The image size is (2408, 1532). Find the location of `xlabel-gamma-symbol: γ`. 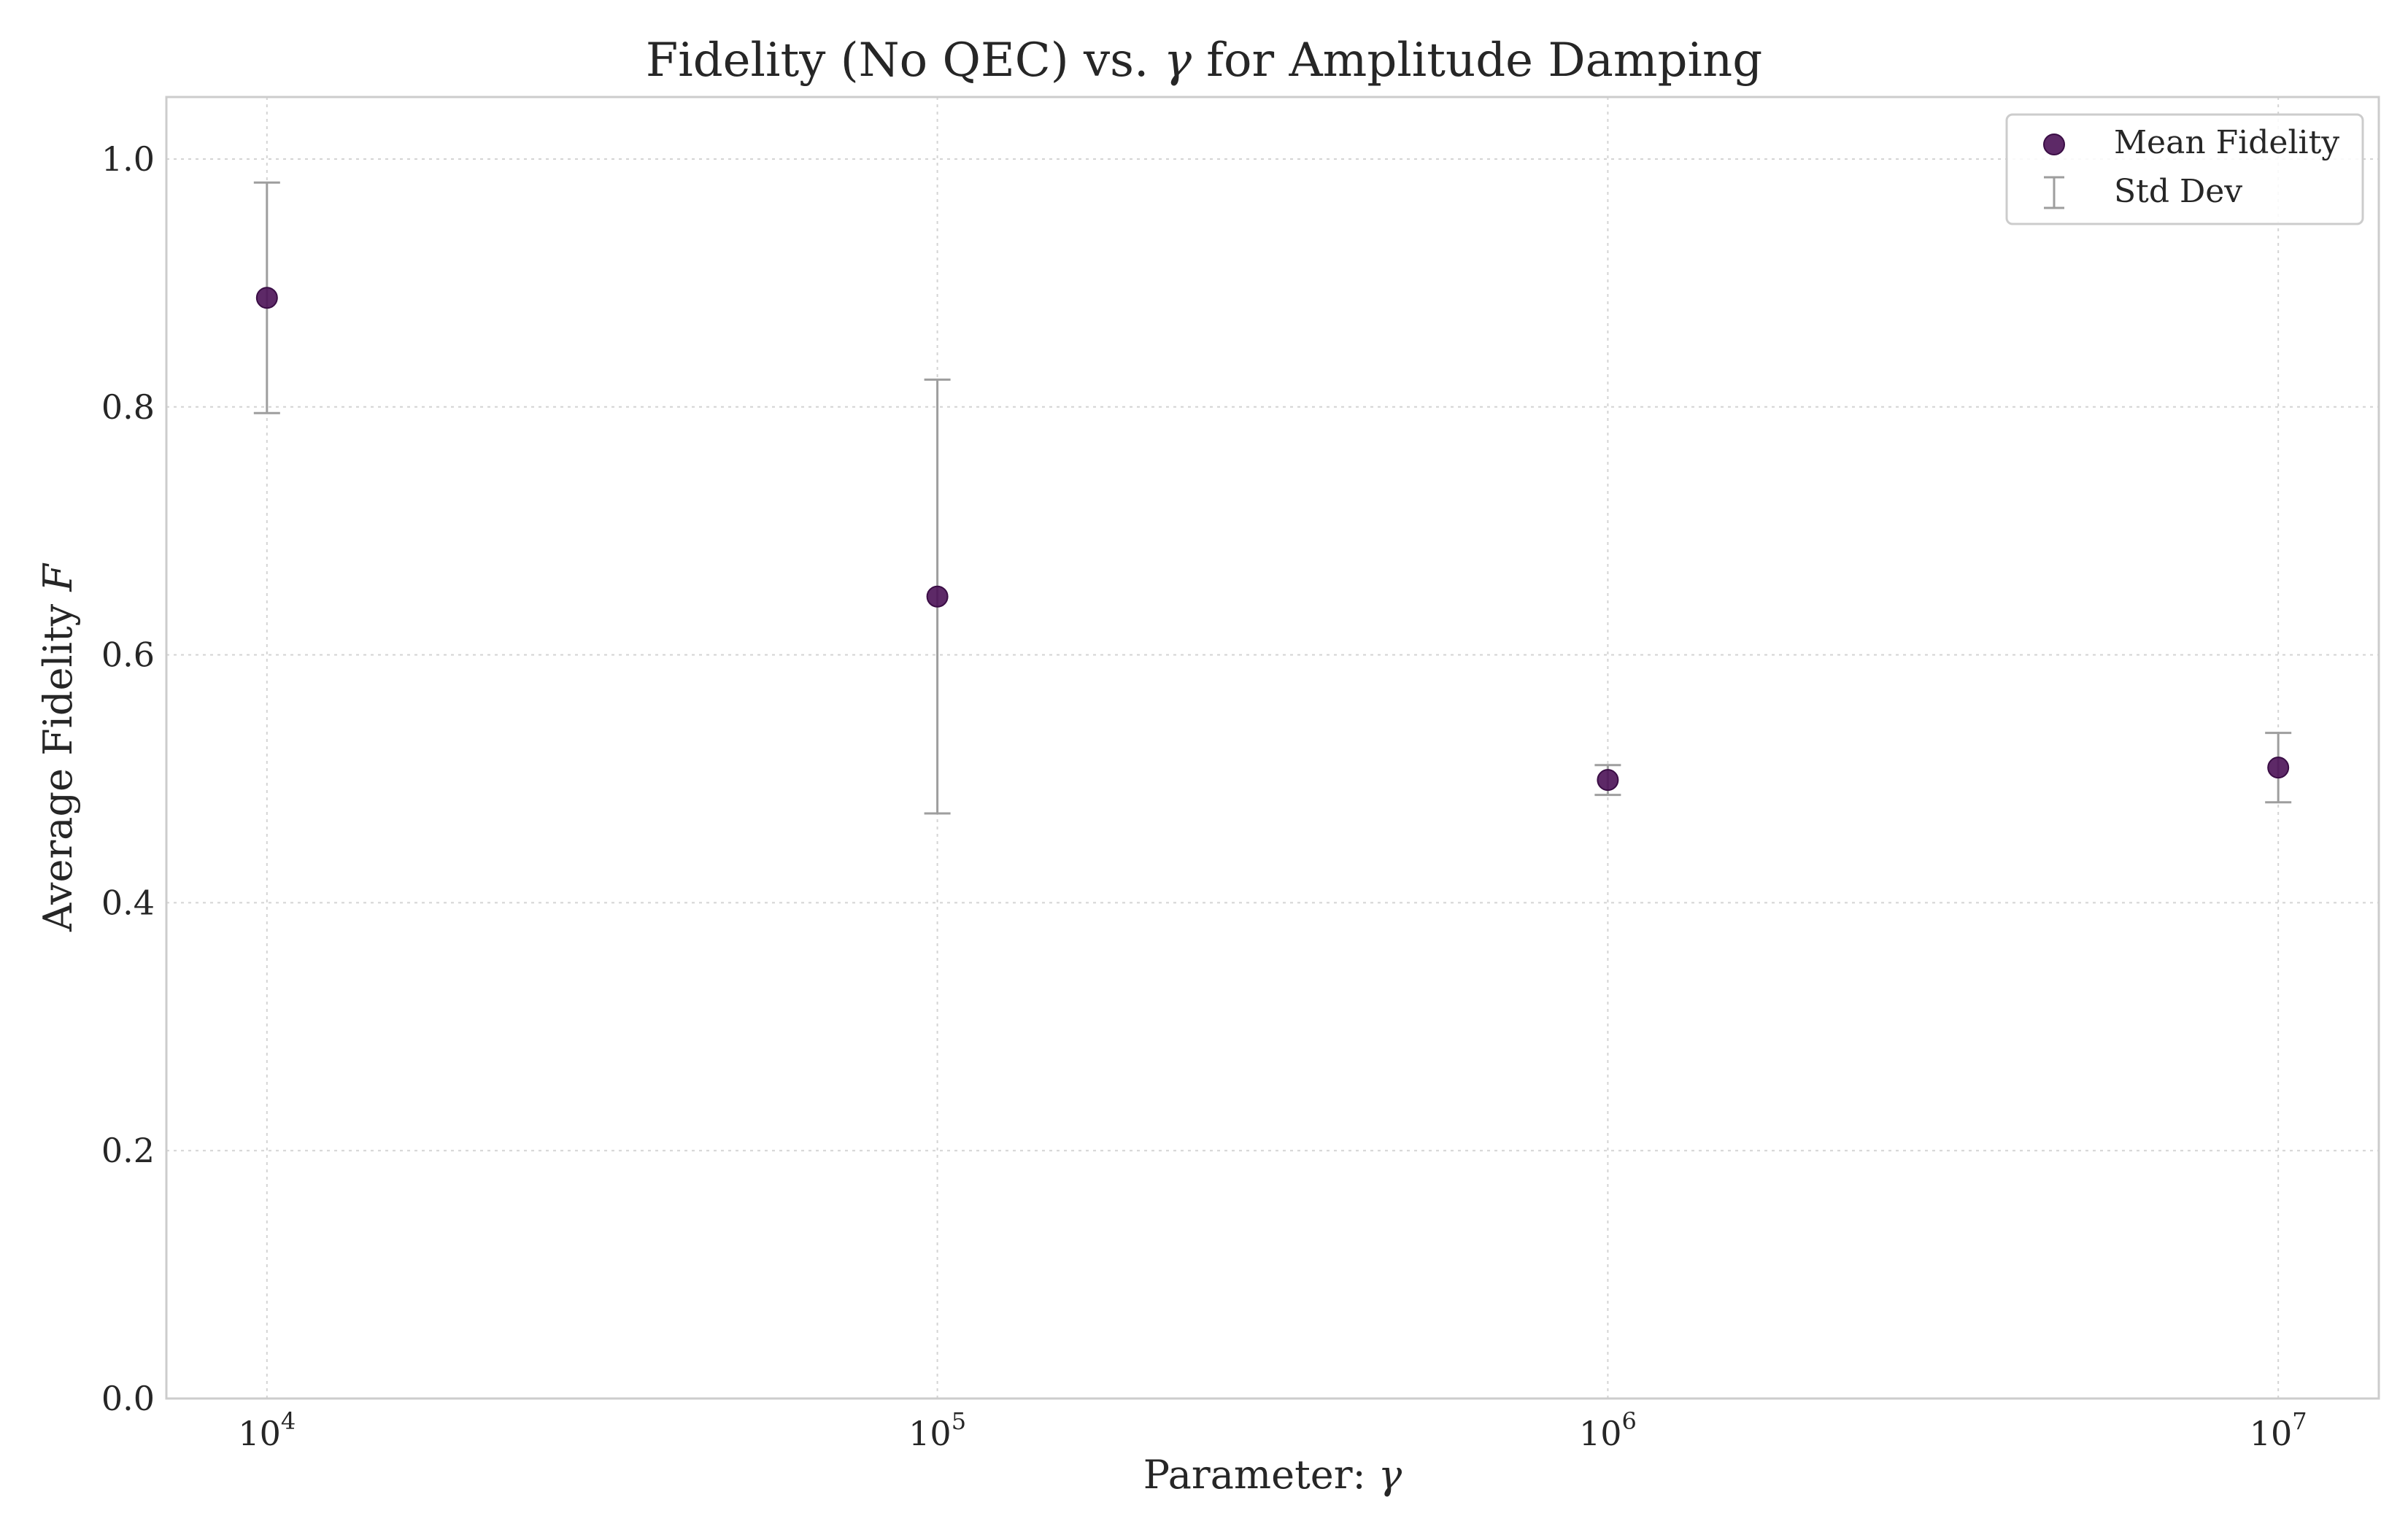

xlabel-gamma-symbol: γ is located at coordinates (1390, 1475).